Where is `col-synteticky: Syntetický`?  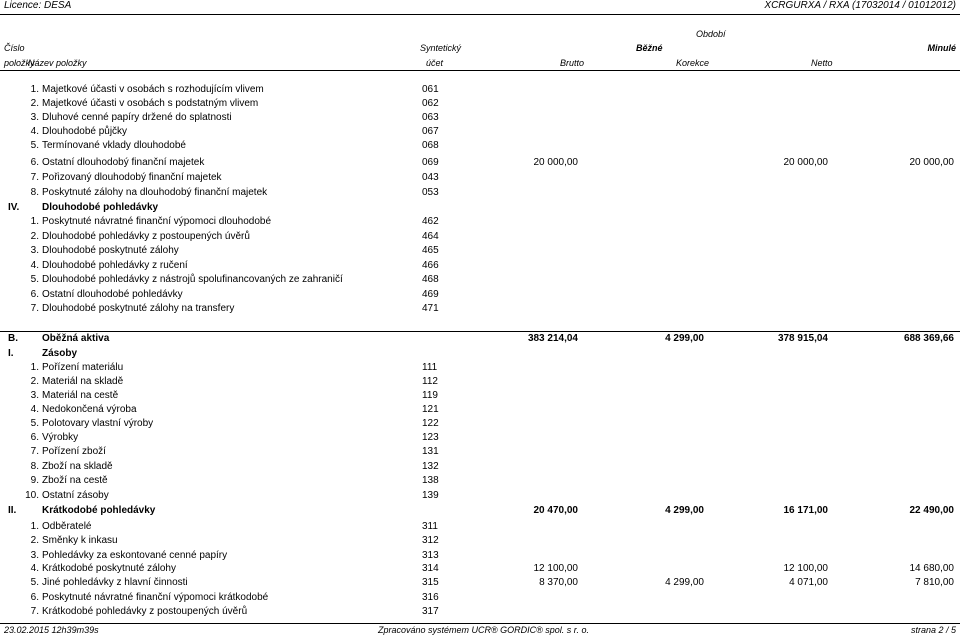 col-synteticky: Syntetický is located at coordinates (441, 48).